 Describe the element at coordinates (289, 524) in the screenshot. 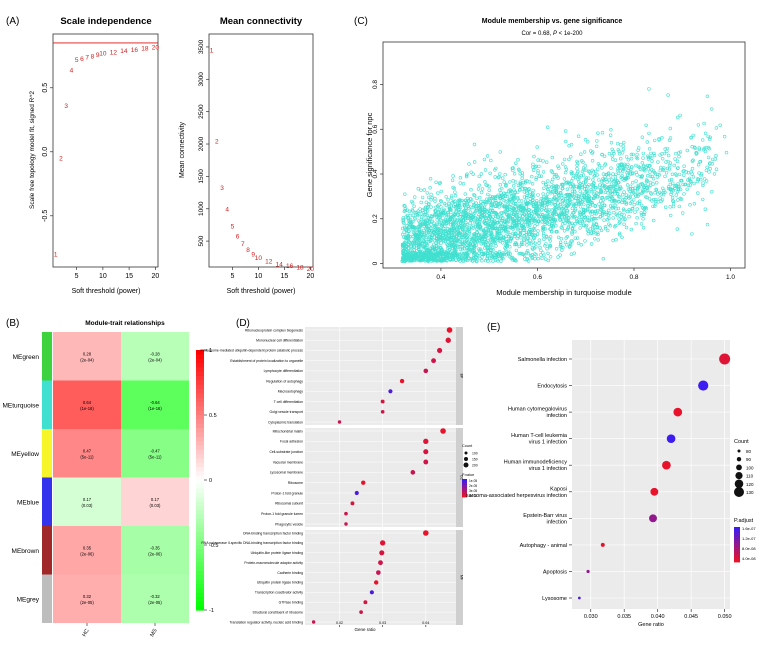

I see `term-label: Phagocytic vesicle` at that location.